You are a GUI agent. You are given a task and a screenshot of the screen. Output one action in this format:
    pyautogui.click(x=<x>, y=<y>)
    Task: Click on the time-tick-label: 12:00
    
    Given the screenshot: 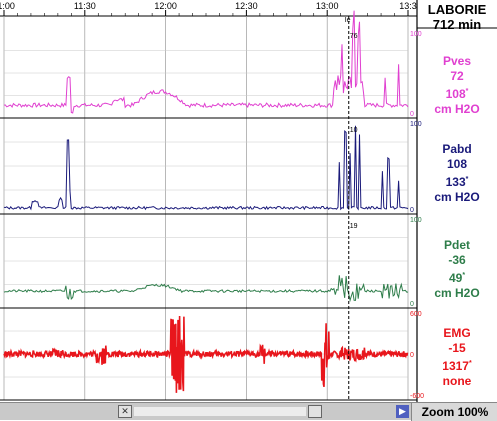 What is the action you would take?
    pyautogui.click(x=165, y=6)
    